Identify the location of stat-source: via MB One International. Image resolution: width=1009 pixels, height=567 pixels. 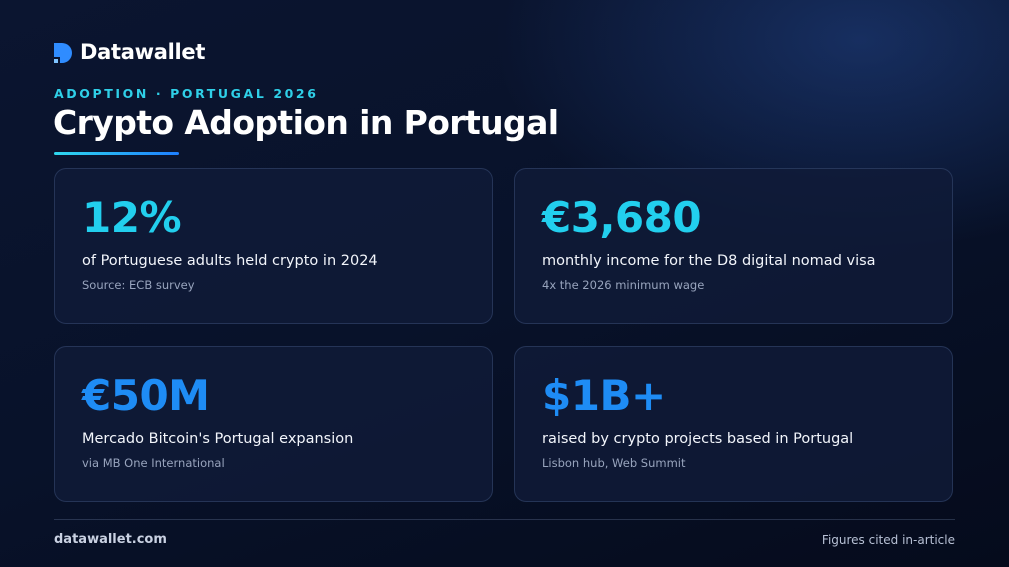
(153, 463).